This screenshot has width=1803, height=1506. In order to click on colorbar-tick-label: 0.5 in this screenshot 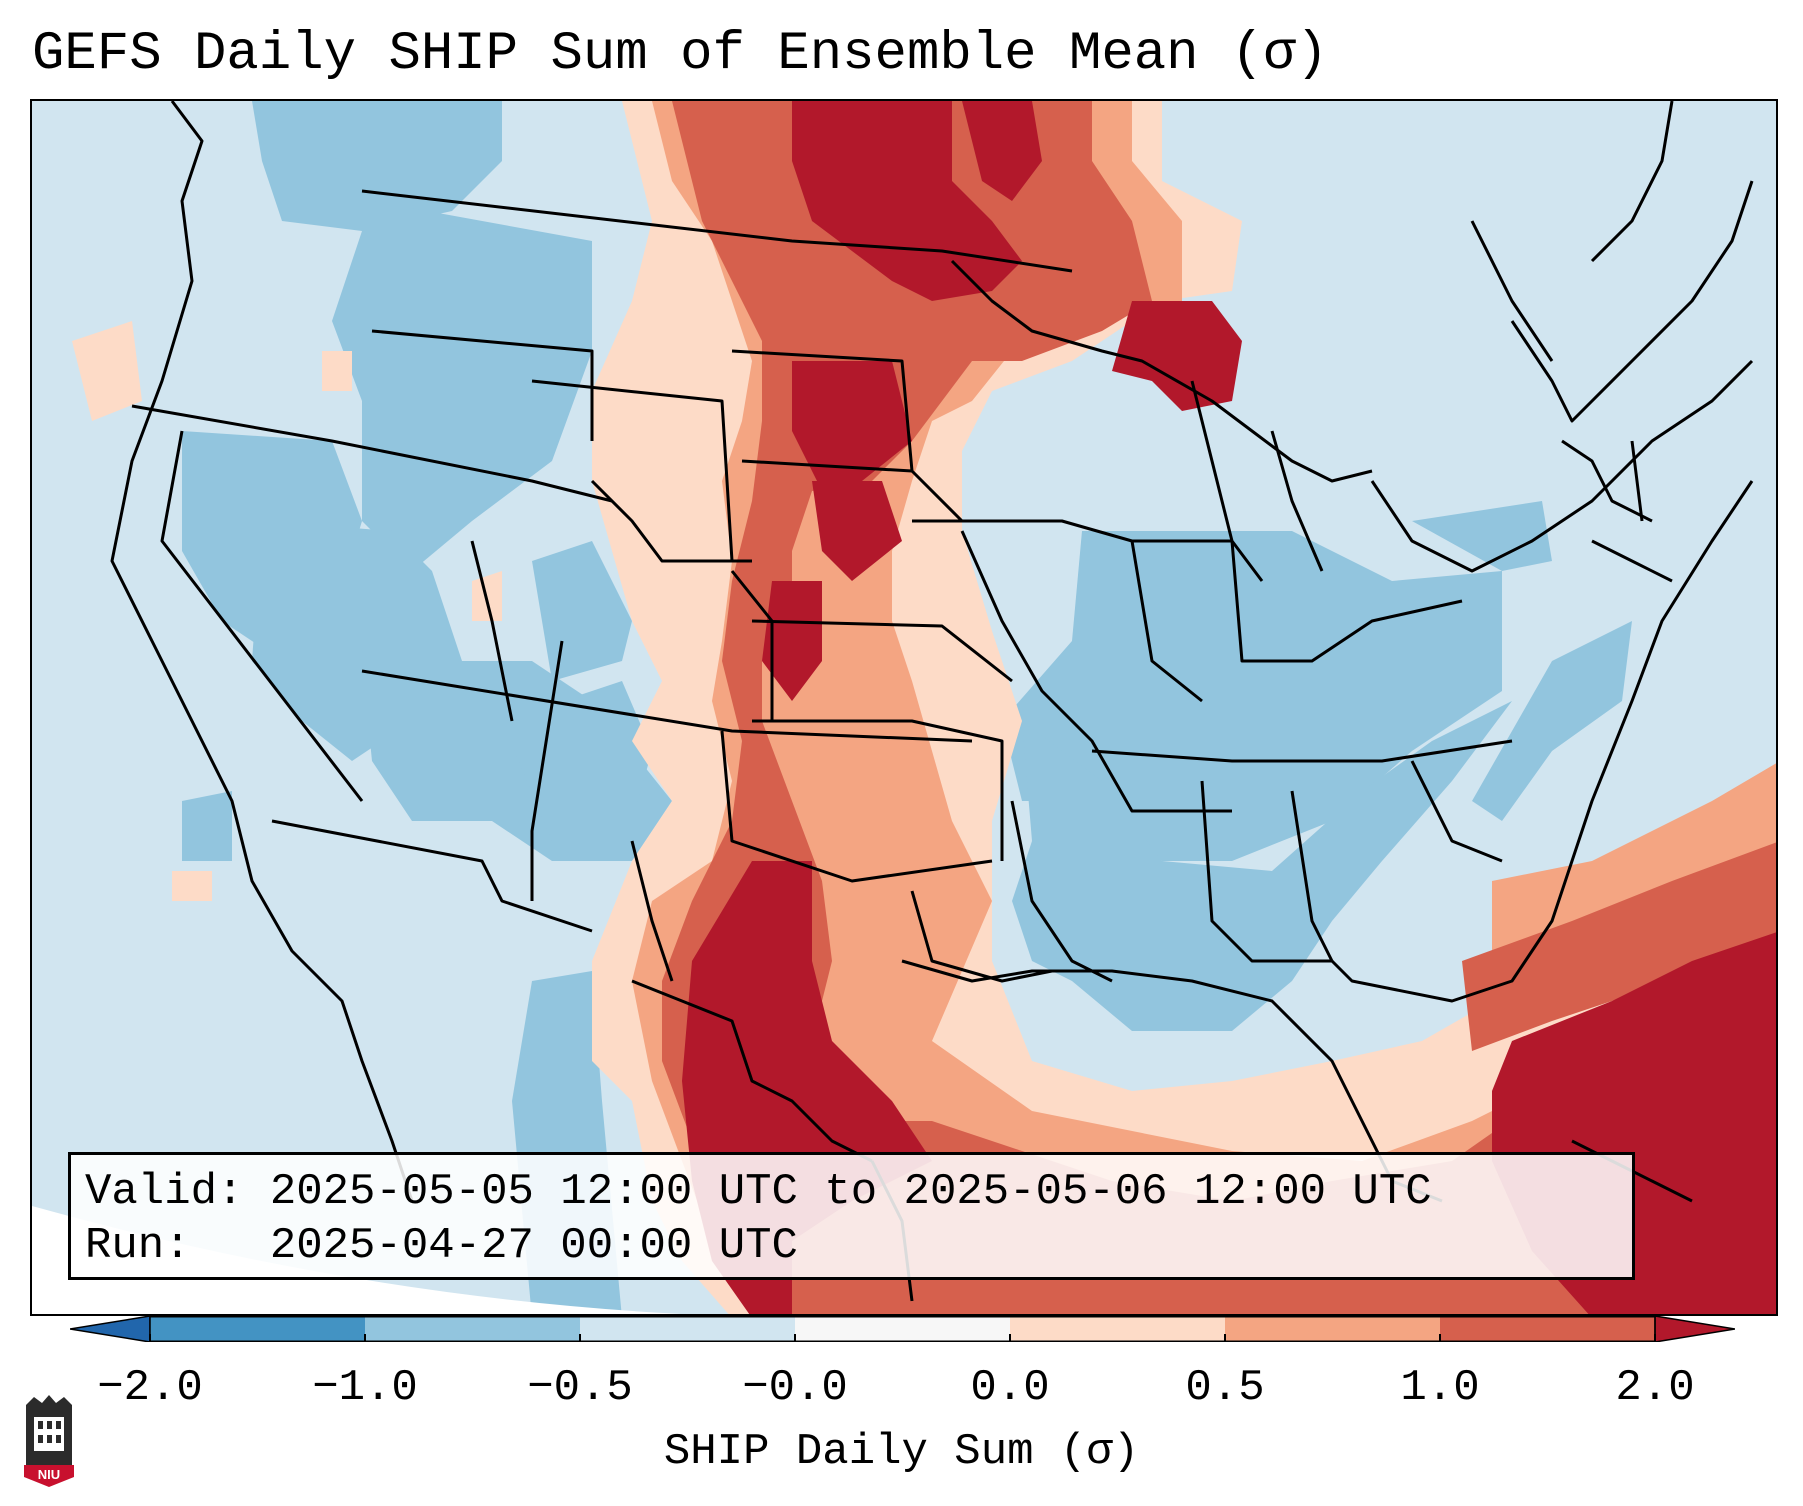, I will do `click(1225, 1388)`.